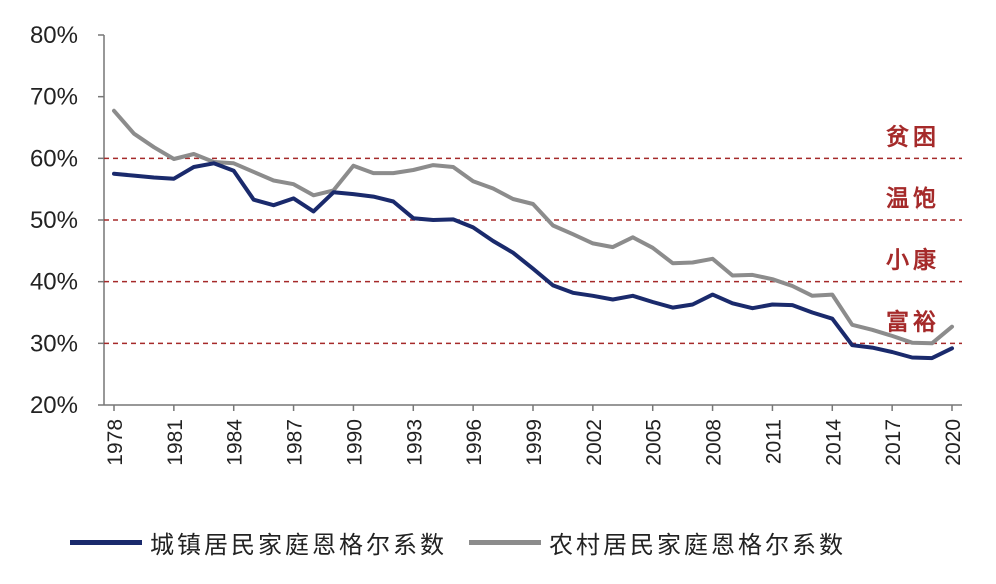  Describe the element at coordinates (54, 282) in the screenshot. I see `y-tick-label: 40%` at that location.